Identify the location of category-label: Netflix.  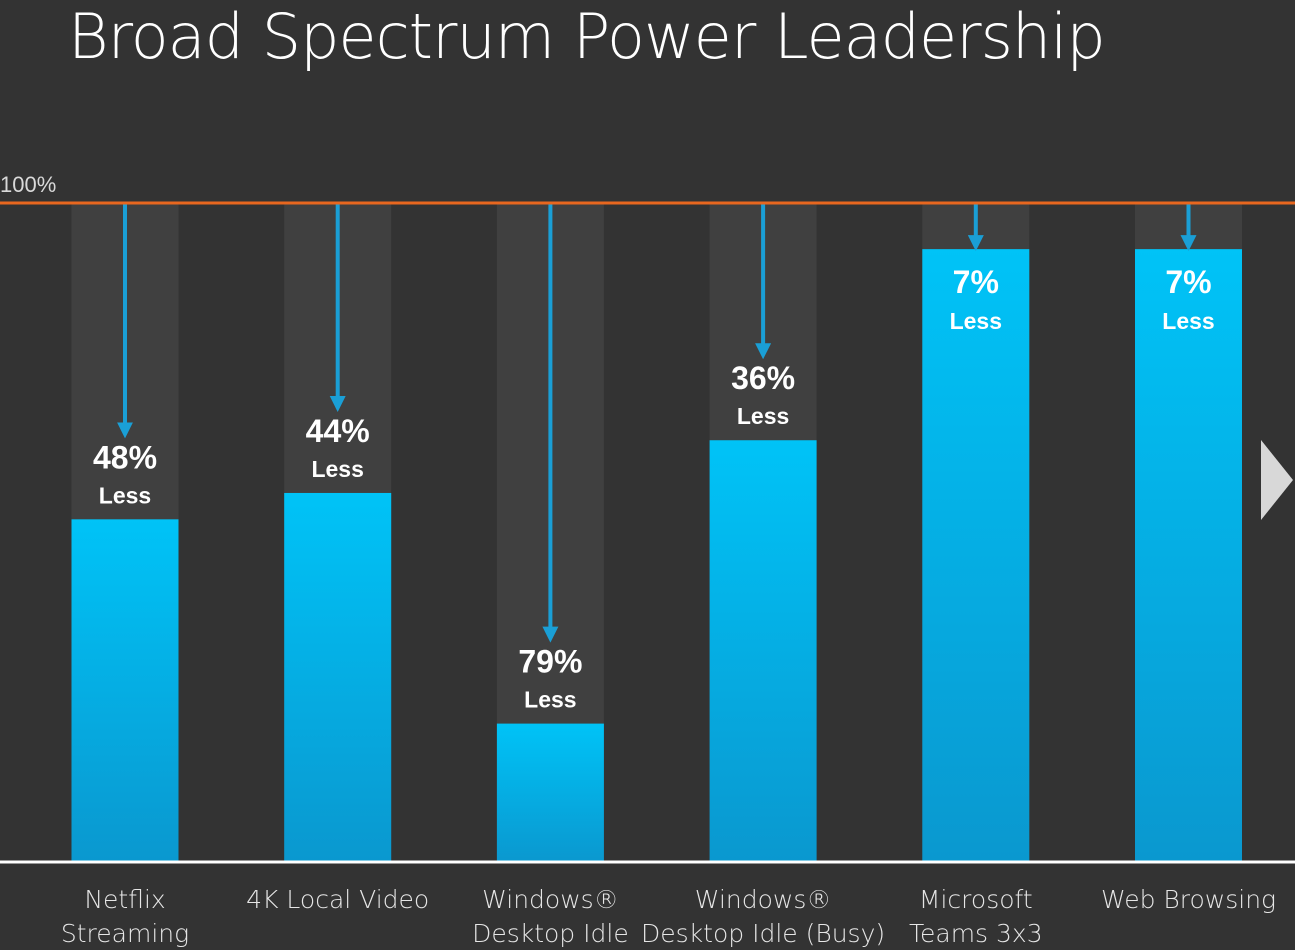
(124, 899).